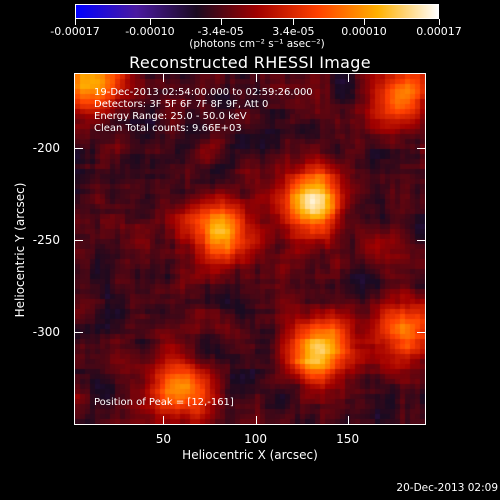  I want to click on x-tick-label: 150, so click(348, 439).